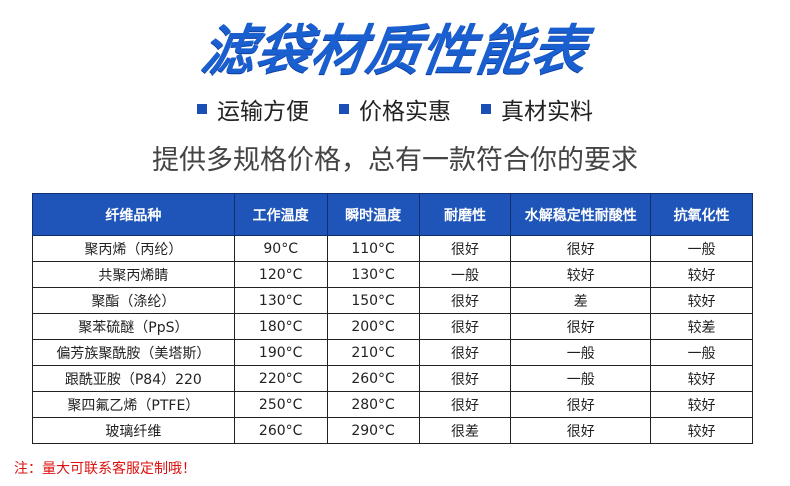 The image size is (790, 486). I want to click on table-cell: 差, so click(581, 300).